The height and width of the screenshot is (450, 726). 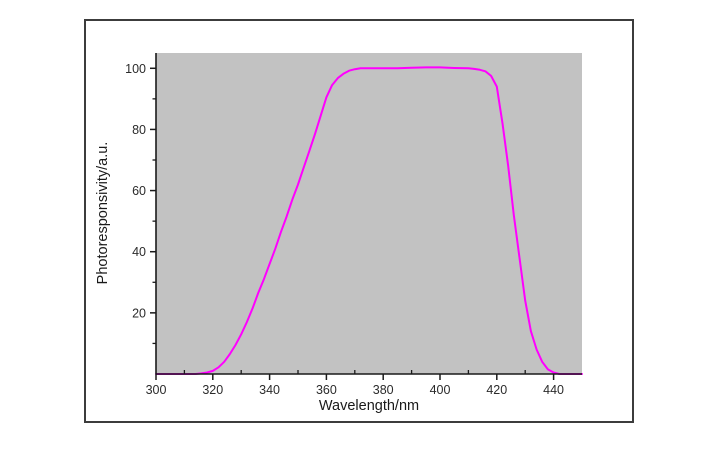 What do you see at coordinates (369, 406) in the screenshot?
I see `x-axis-title: Wavelength/nm` at bounding box center [369, 406].